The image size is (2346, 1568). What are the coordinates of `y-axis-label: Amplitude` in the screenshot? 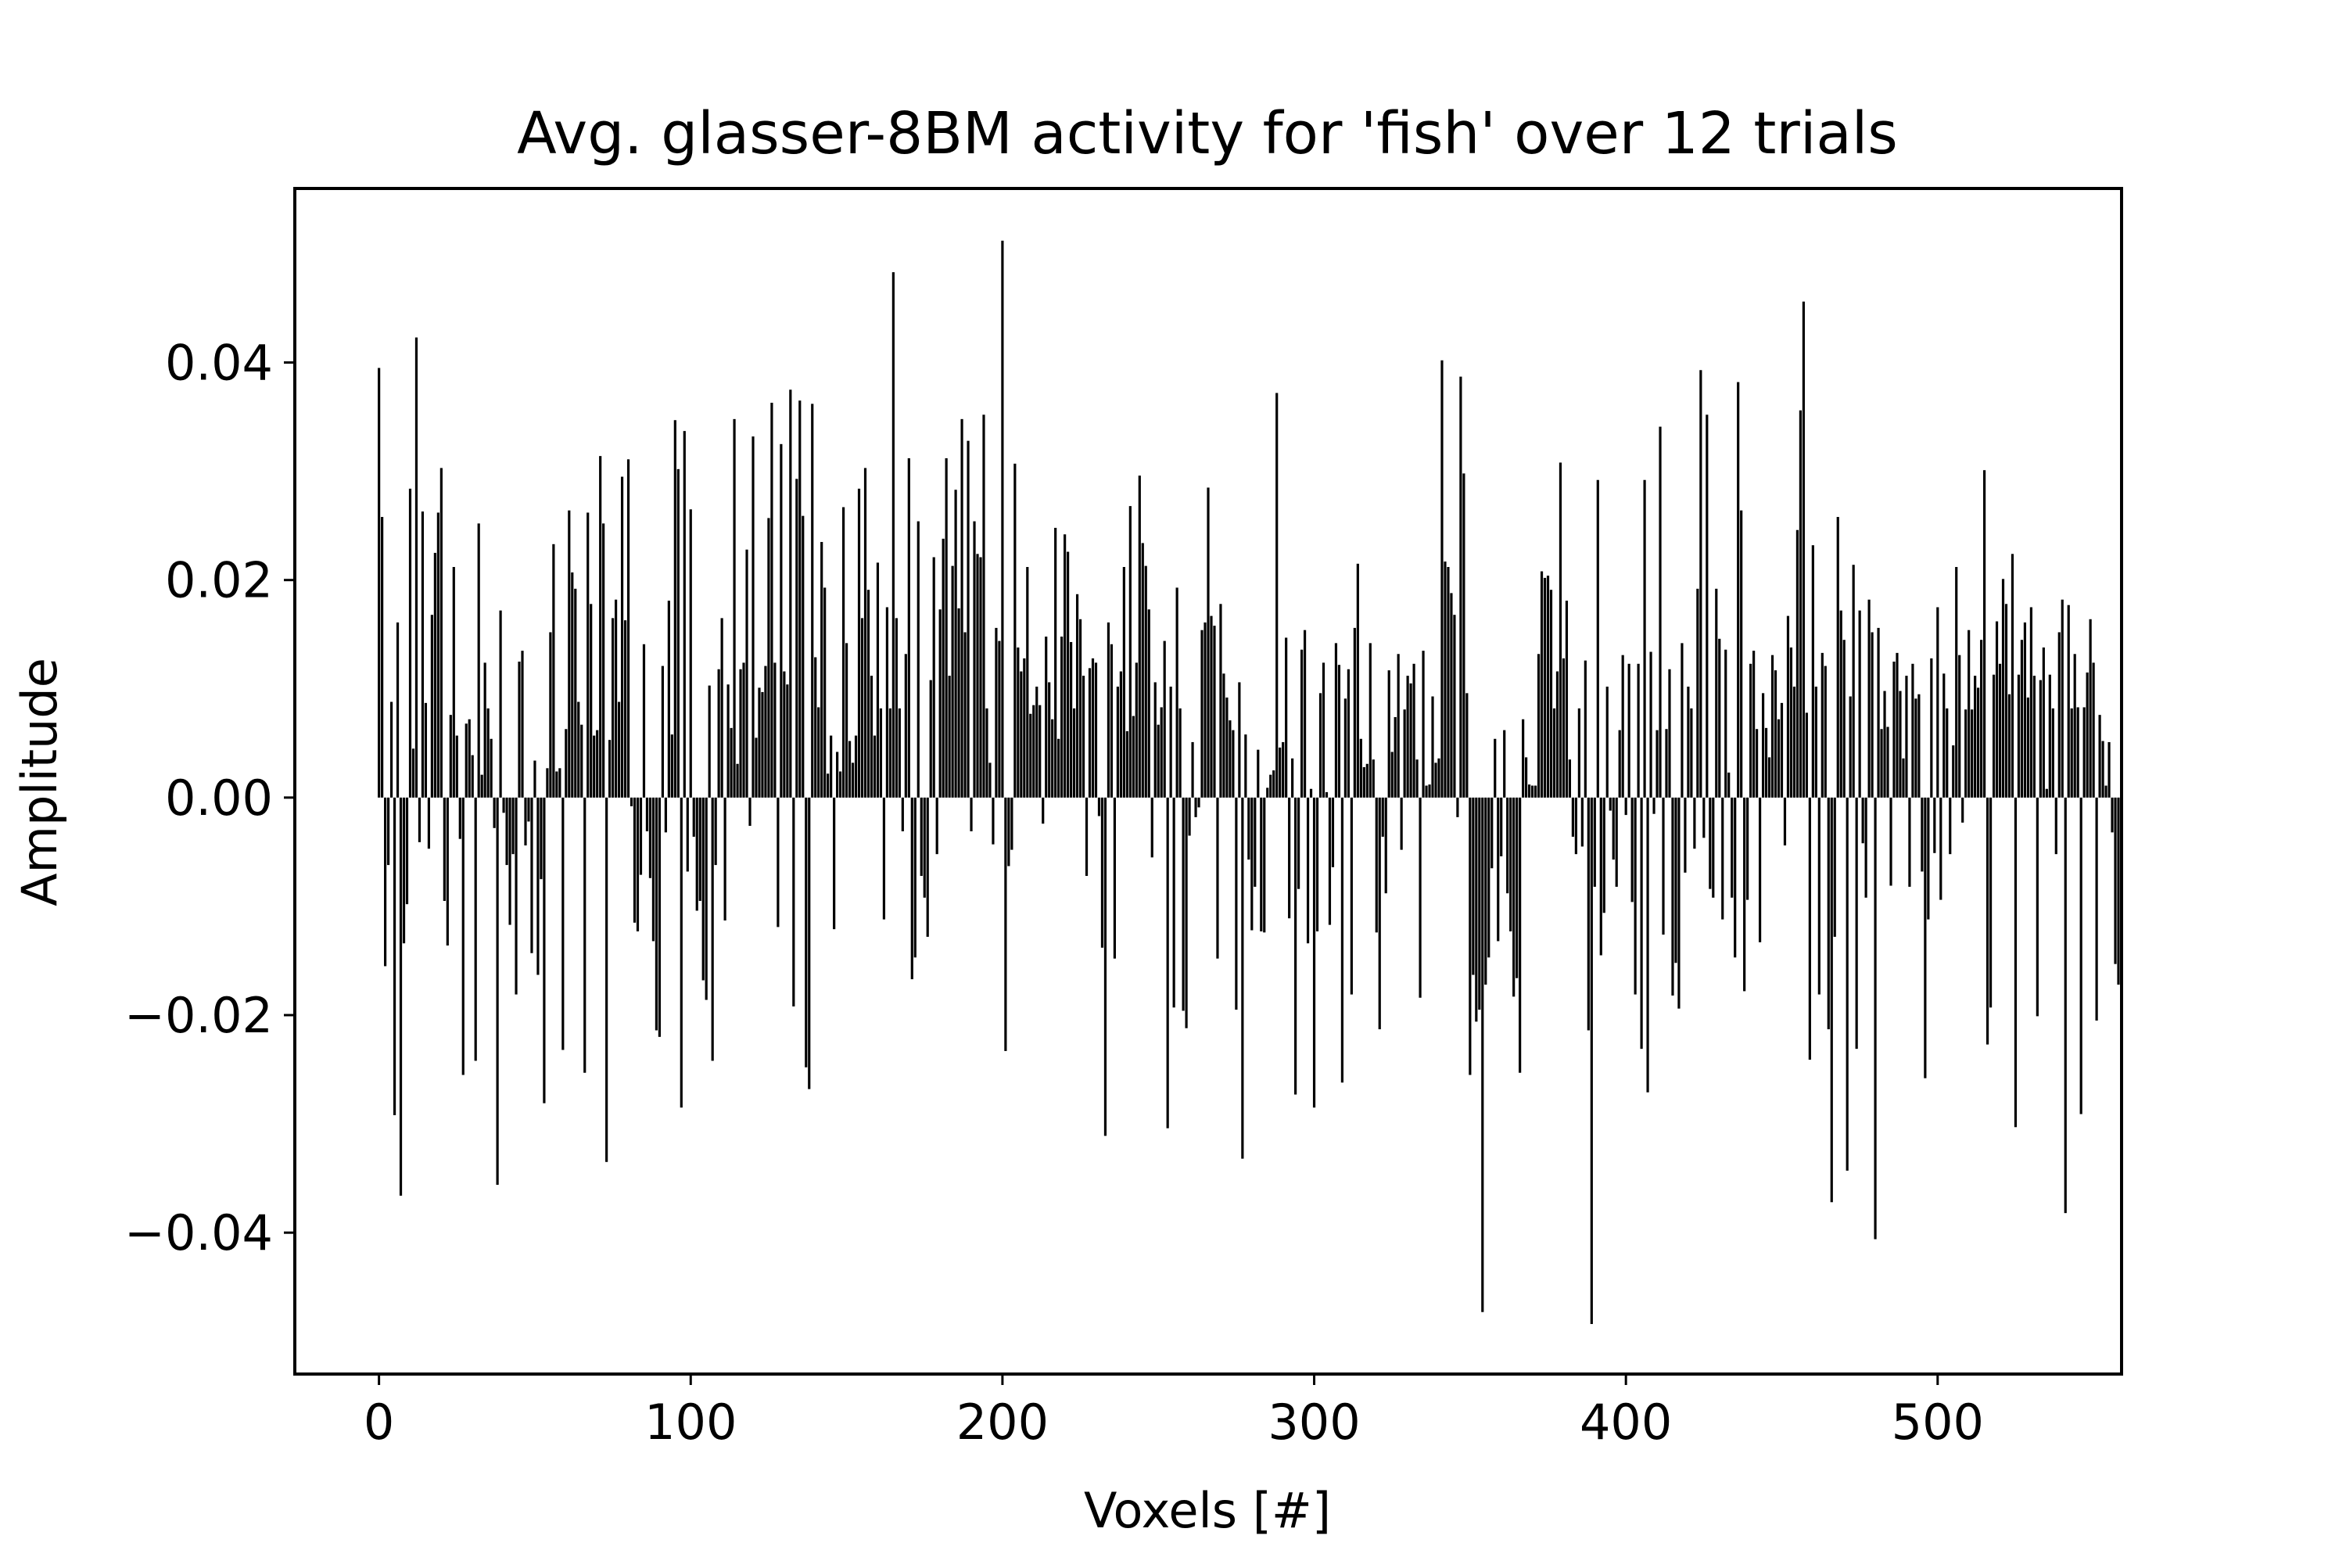 It's located at (40, 782).